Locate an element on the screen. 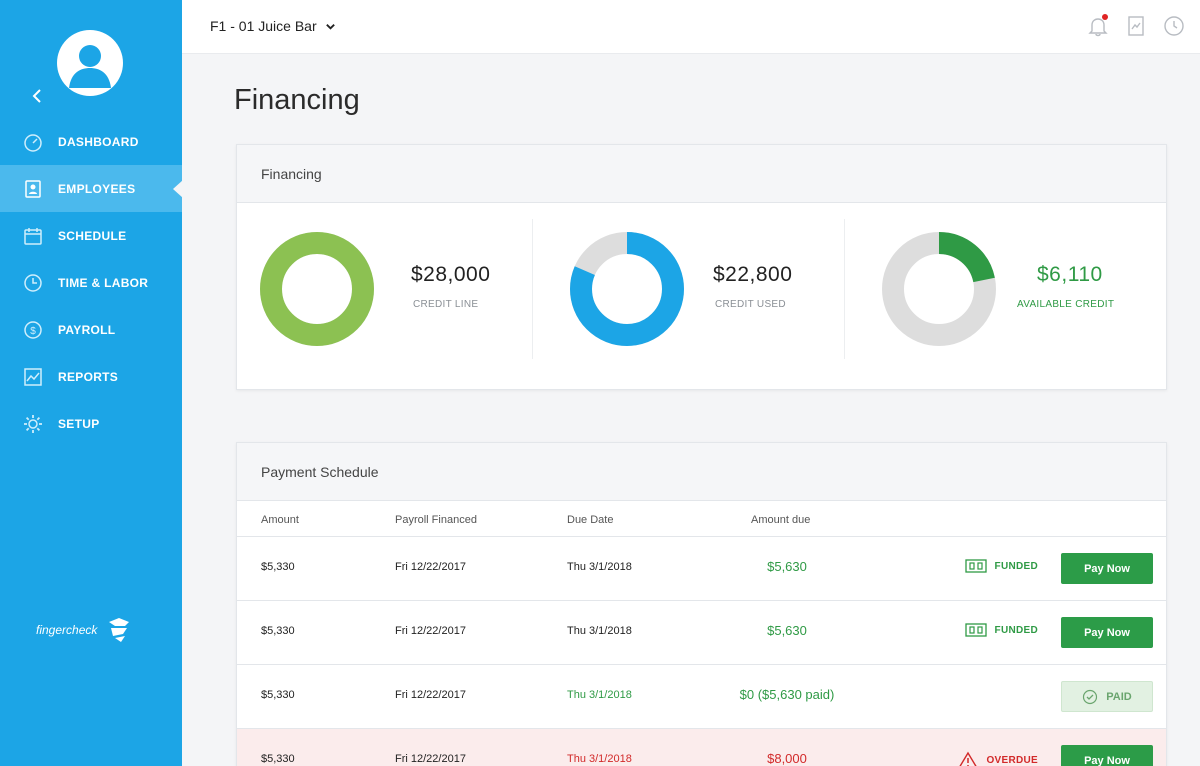  check-circle-icon is located at coordinates (1090, 696).